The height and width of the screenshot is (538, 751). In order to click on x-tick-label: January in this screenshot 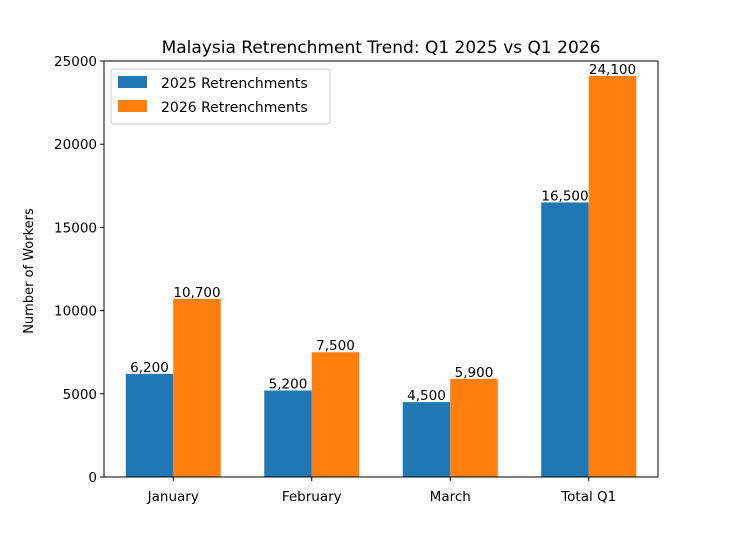, I will do `click(173, 497)`.